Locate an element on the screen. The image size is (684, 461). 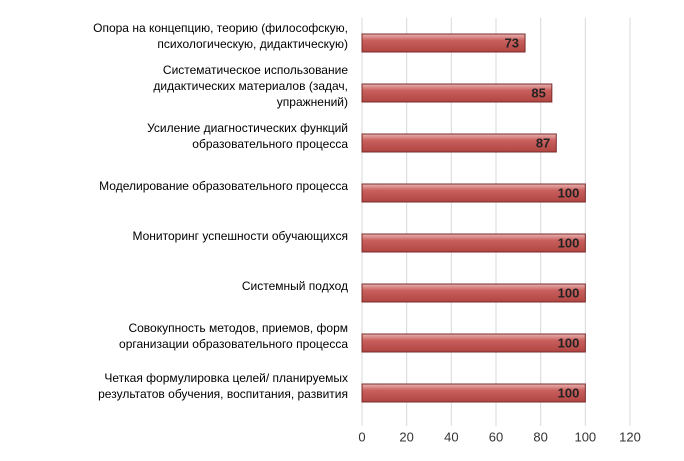
y-tick-label-line: Моделирование образовательного процесса is located at coordinates (223, 186).